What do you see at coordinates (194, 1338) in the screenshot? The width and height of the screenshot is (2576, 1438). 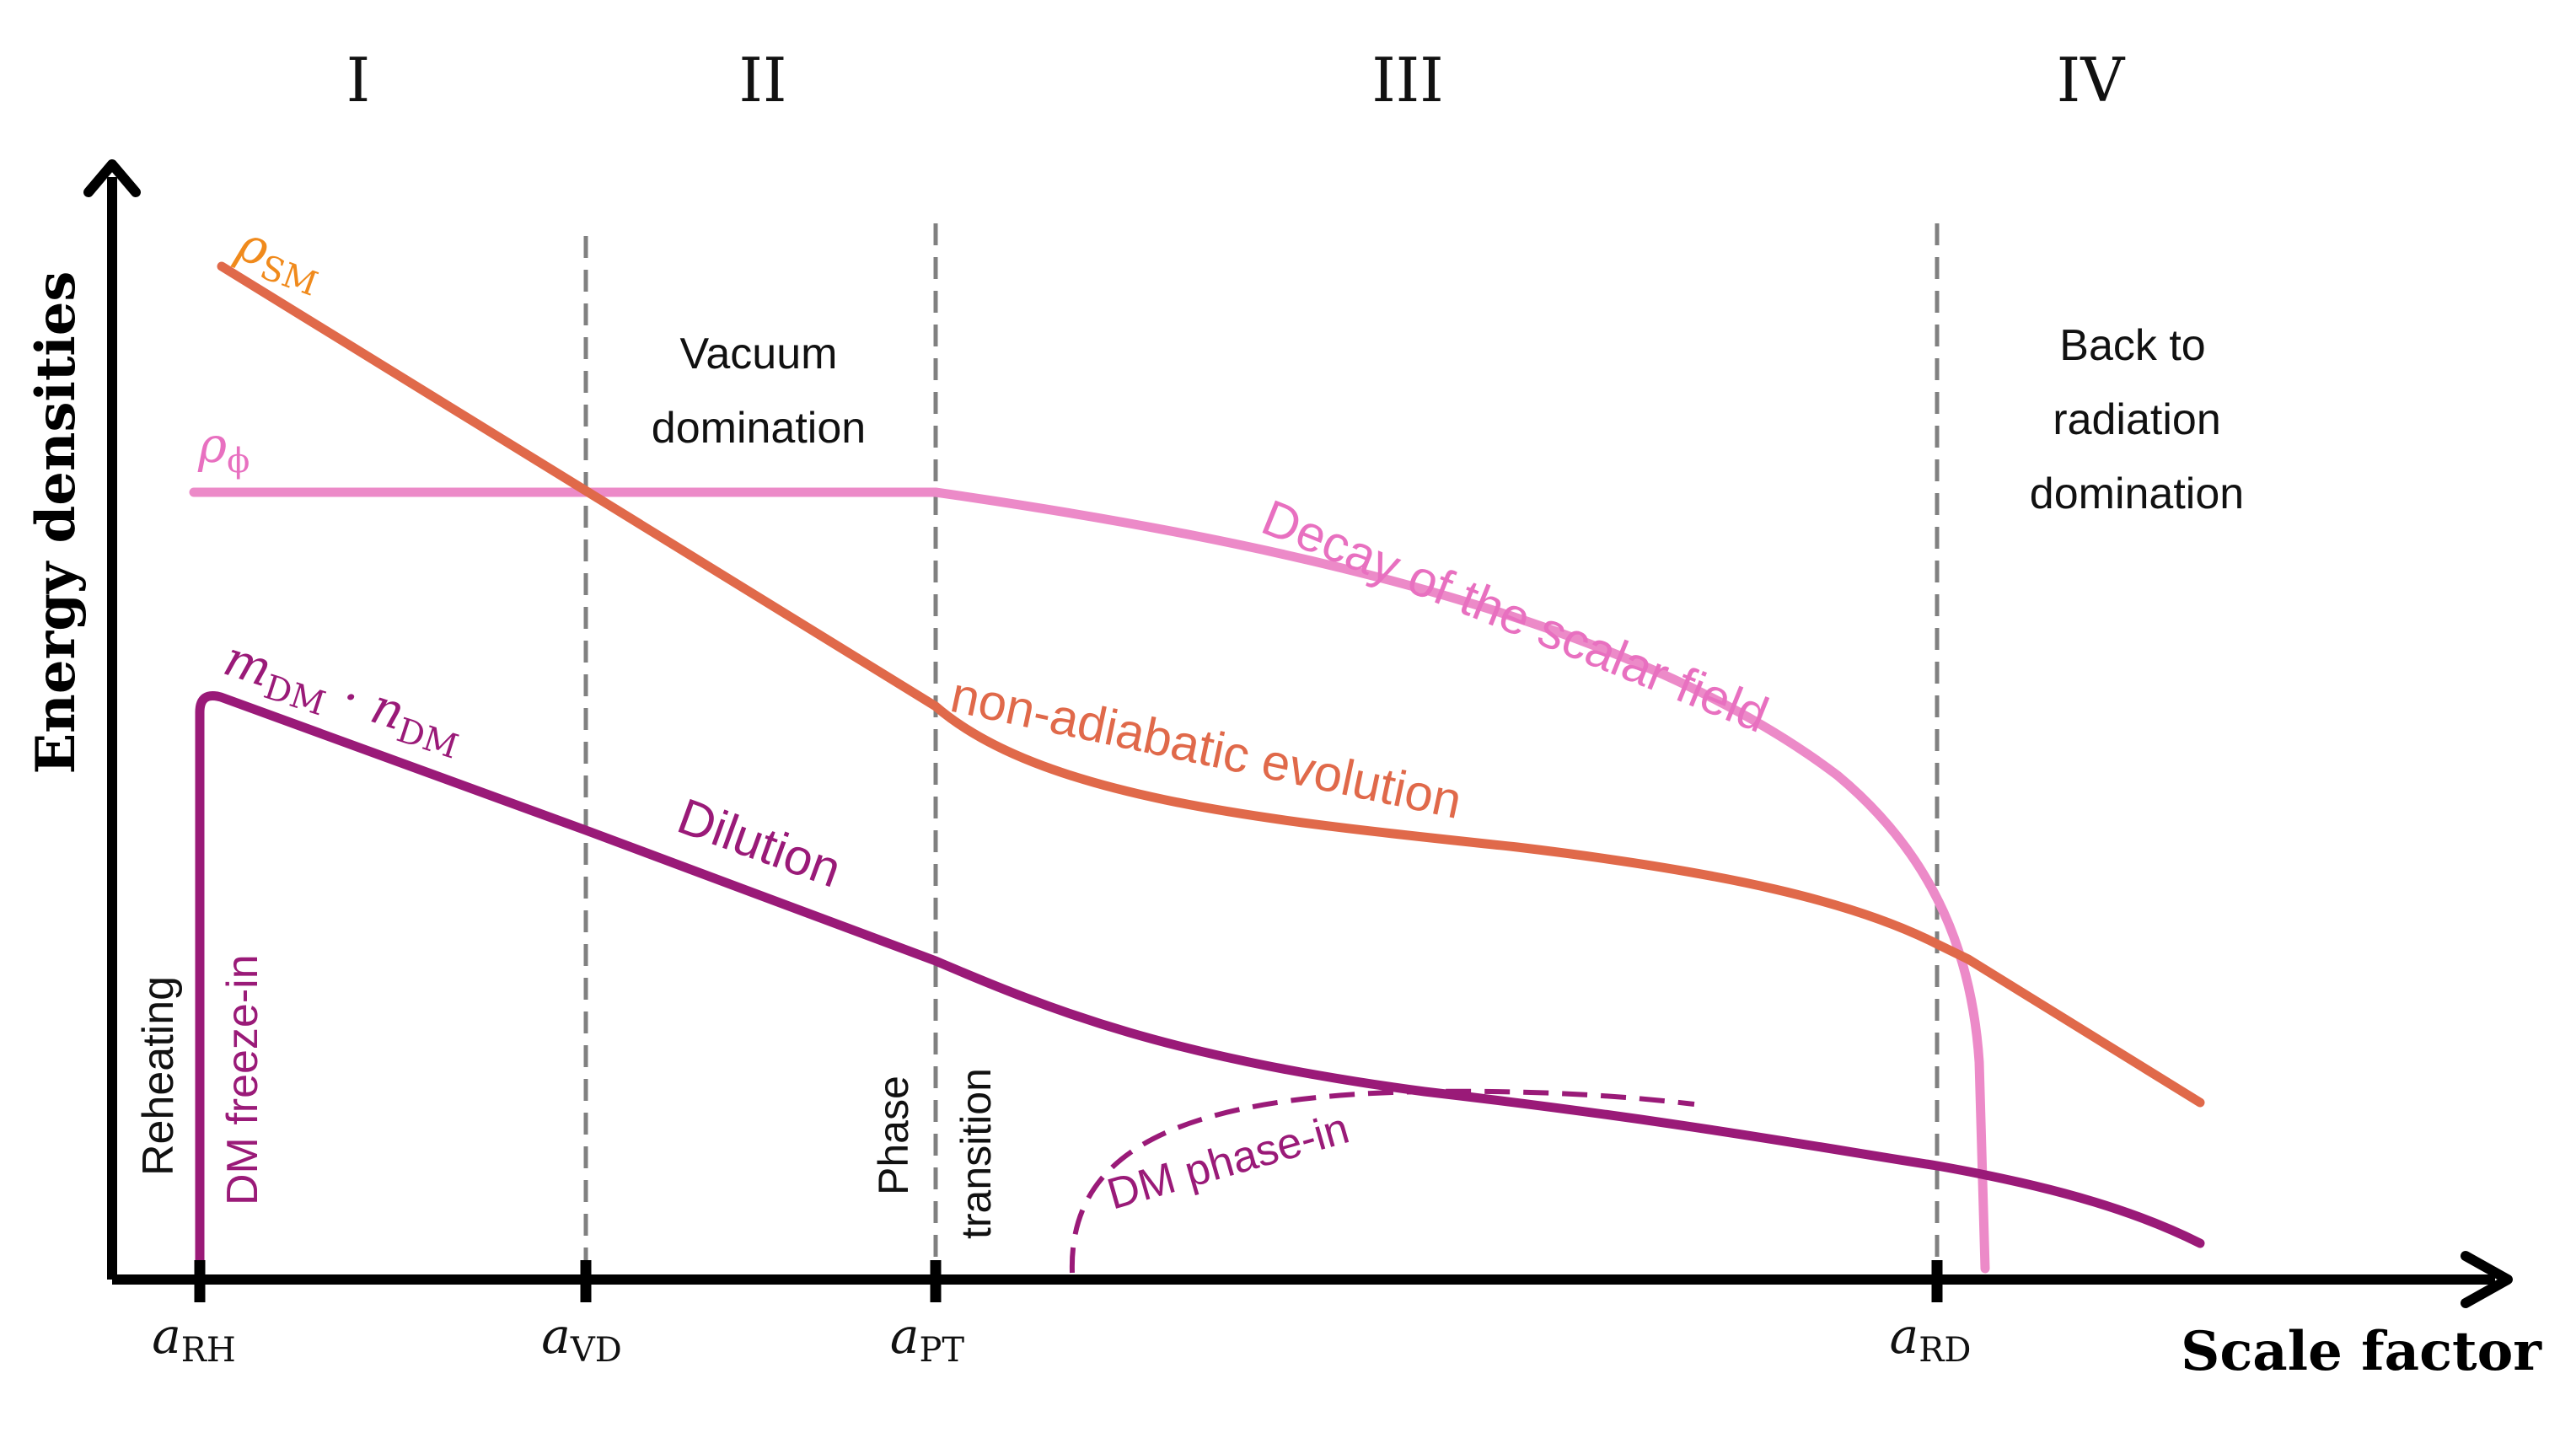 I see `tick-label-rh: aRH` at bounding box center [194, 1338].